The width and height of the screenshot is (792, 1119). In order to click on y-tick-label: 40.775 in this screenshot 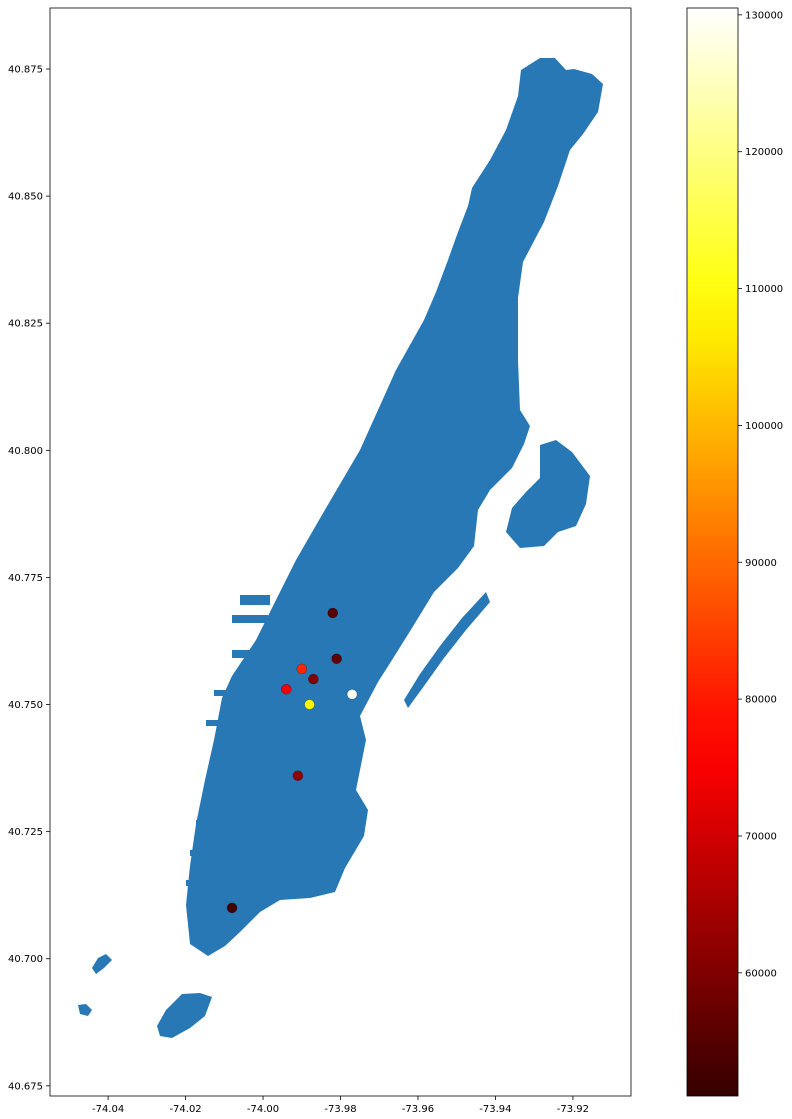, I will do `click(25, 578)`.